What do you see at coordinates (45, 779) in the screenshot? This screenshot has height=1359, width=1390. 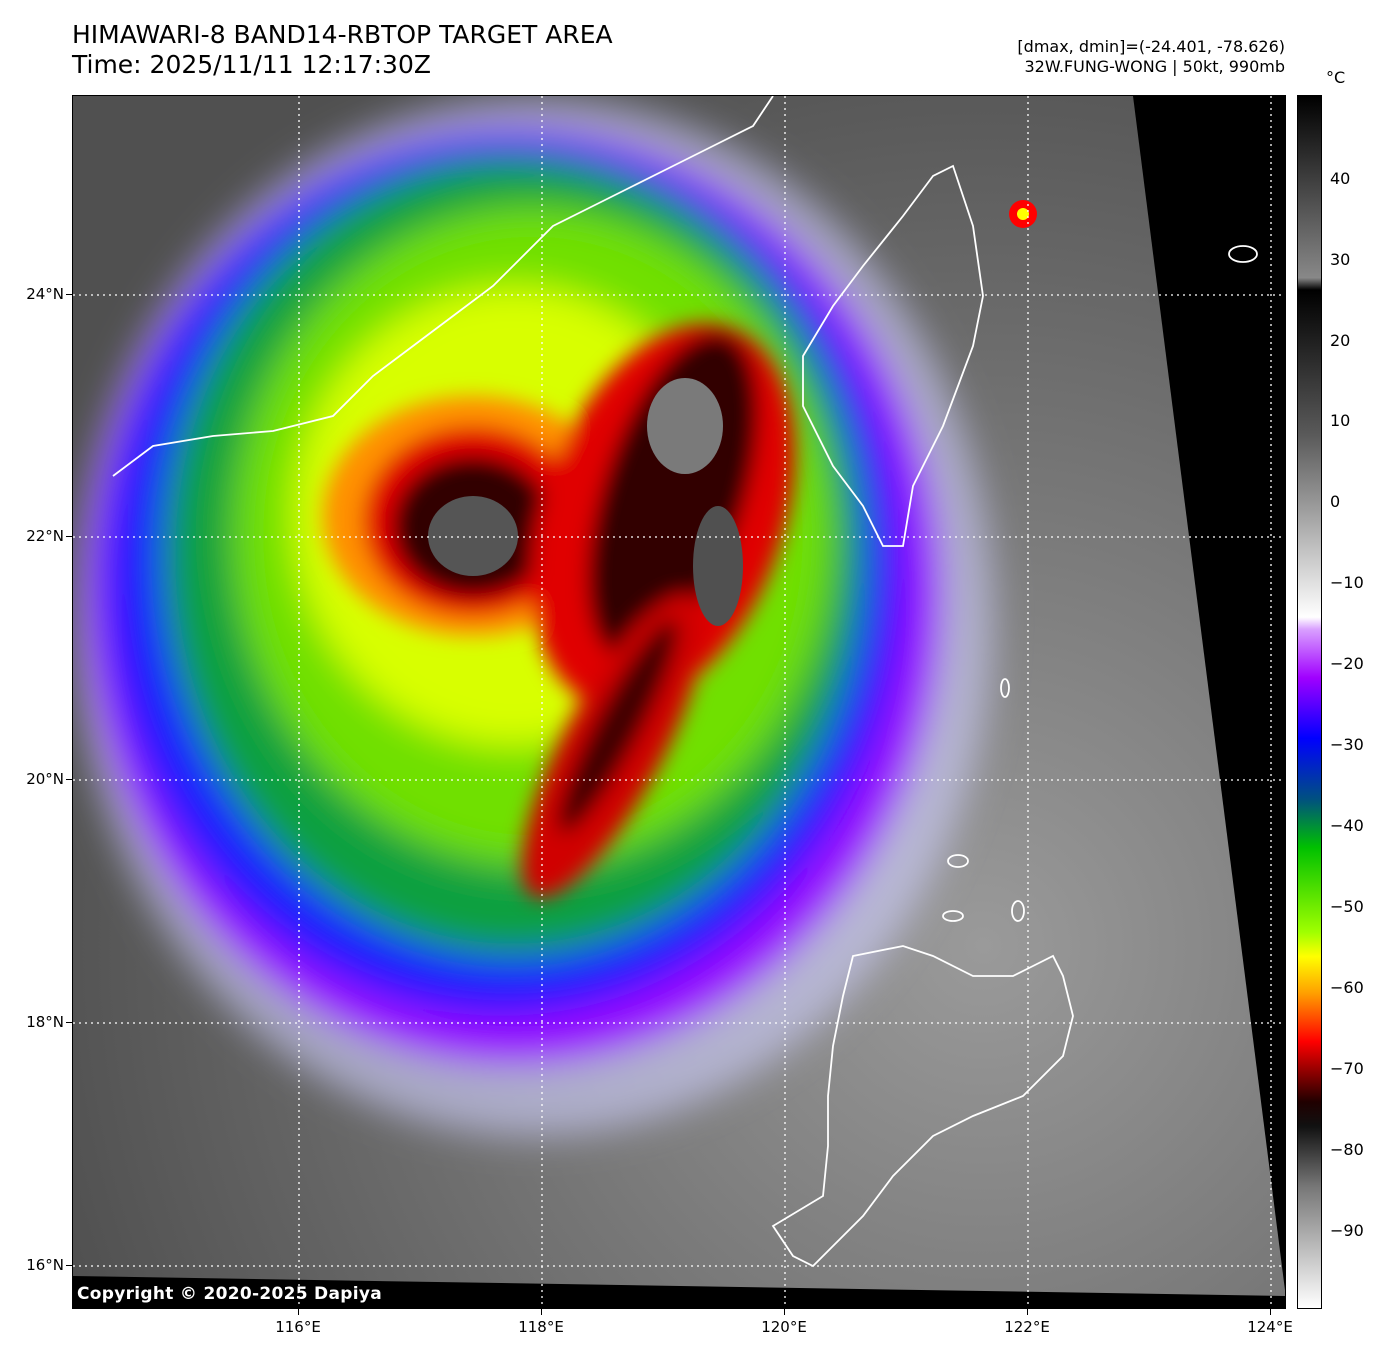 I see `lat-label-20n: 20°N` at bounding box center [45, 779].